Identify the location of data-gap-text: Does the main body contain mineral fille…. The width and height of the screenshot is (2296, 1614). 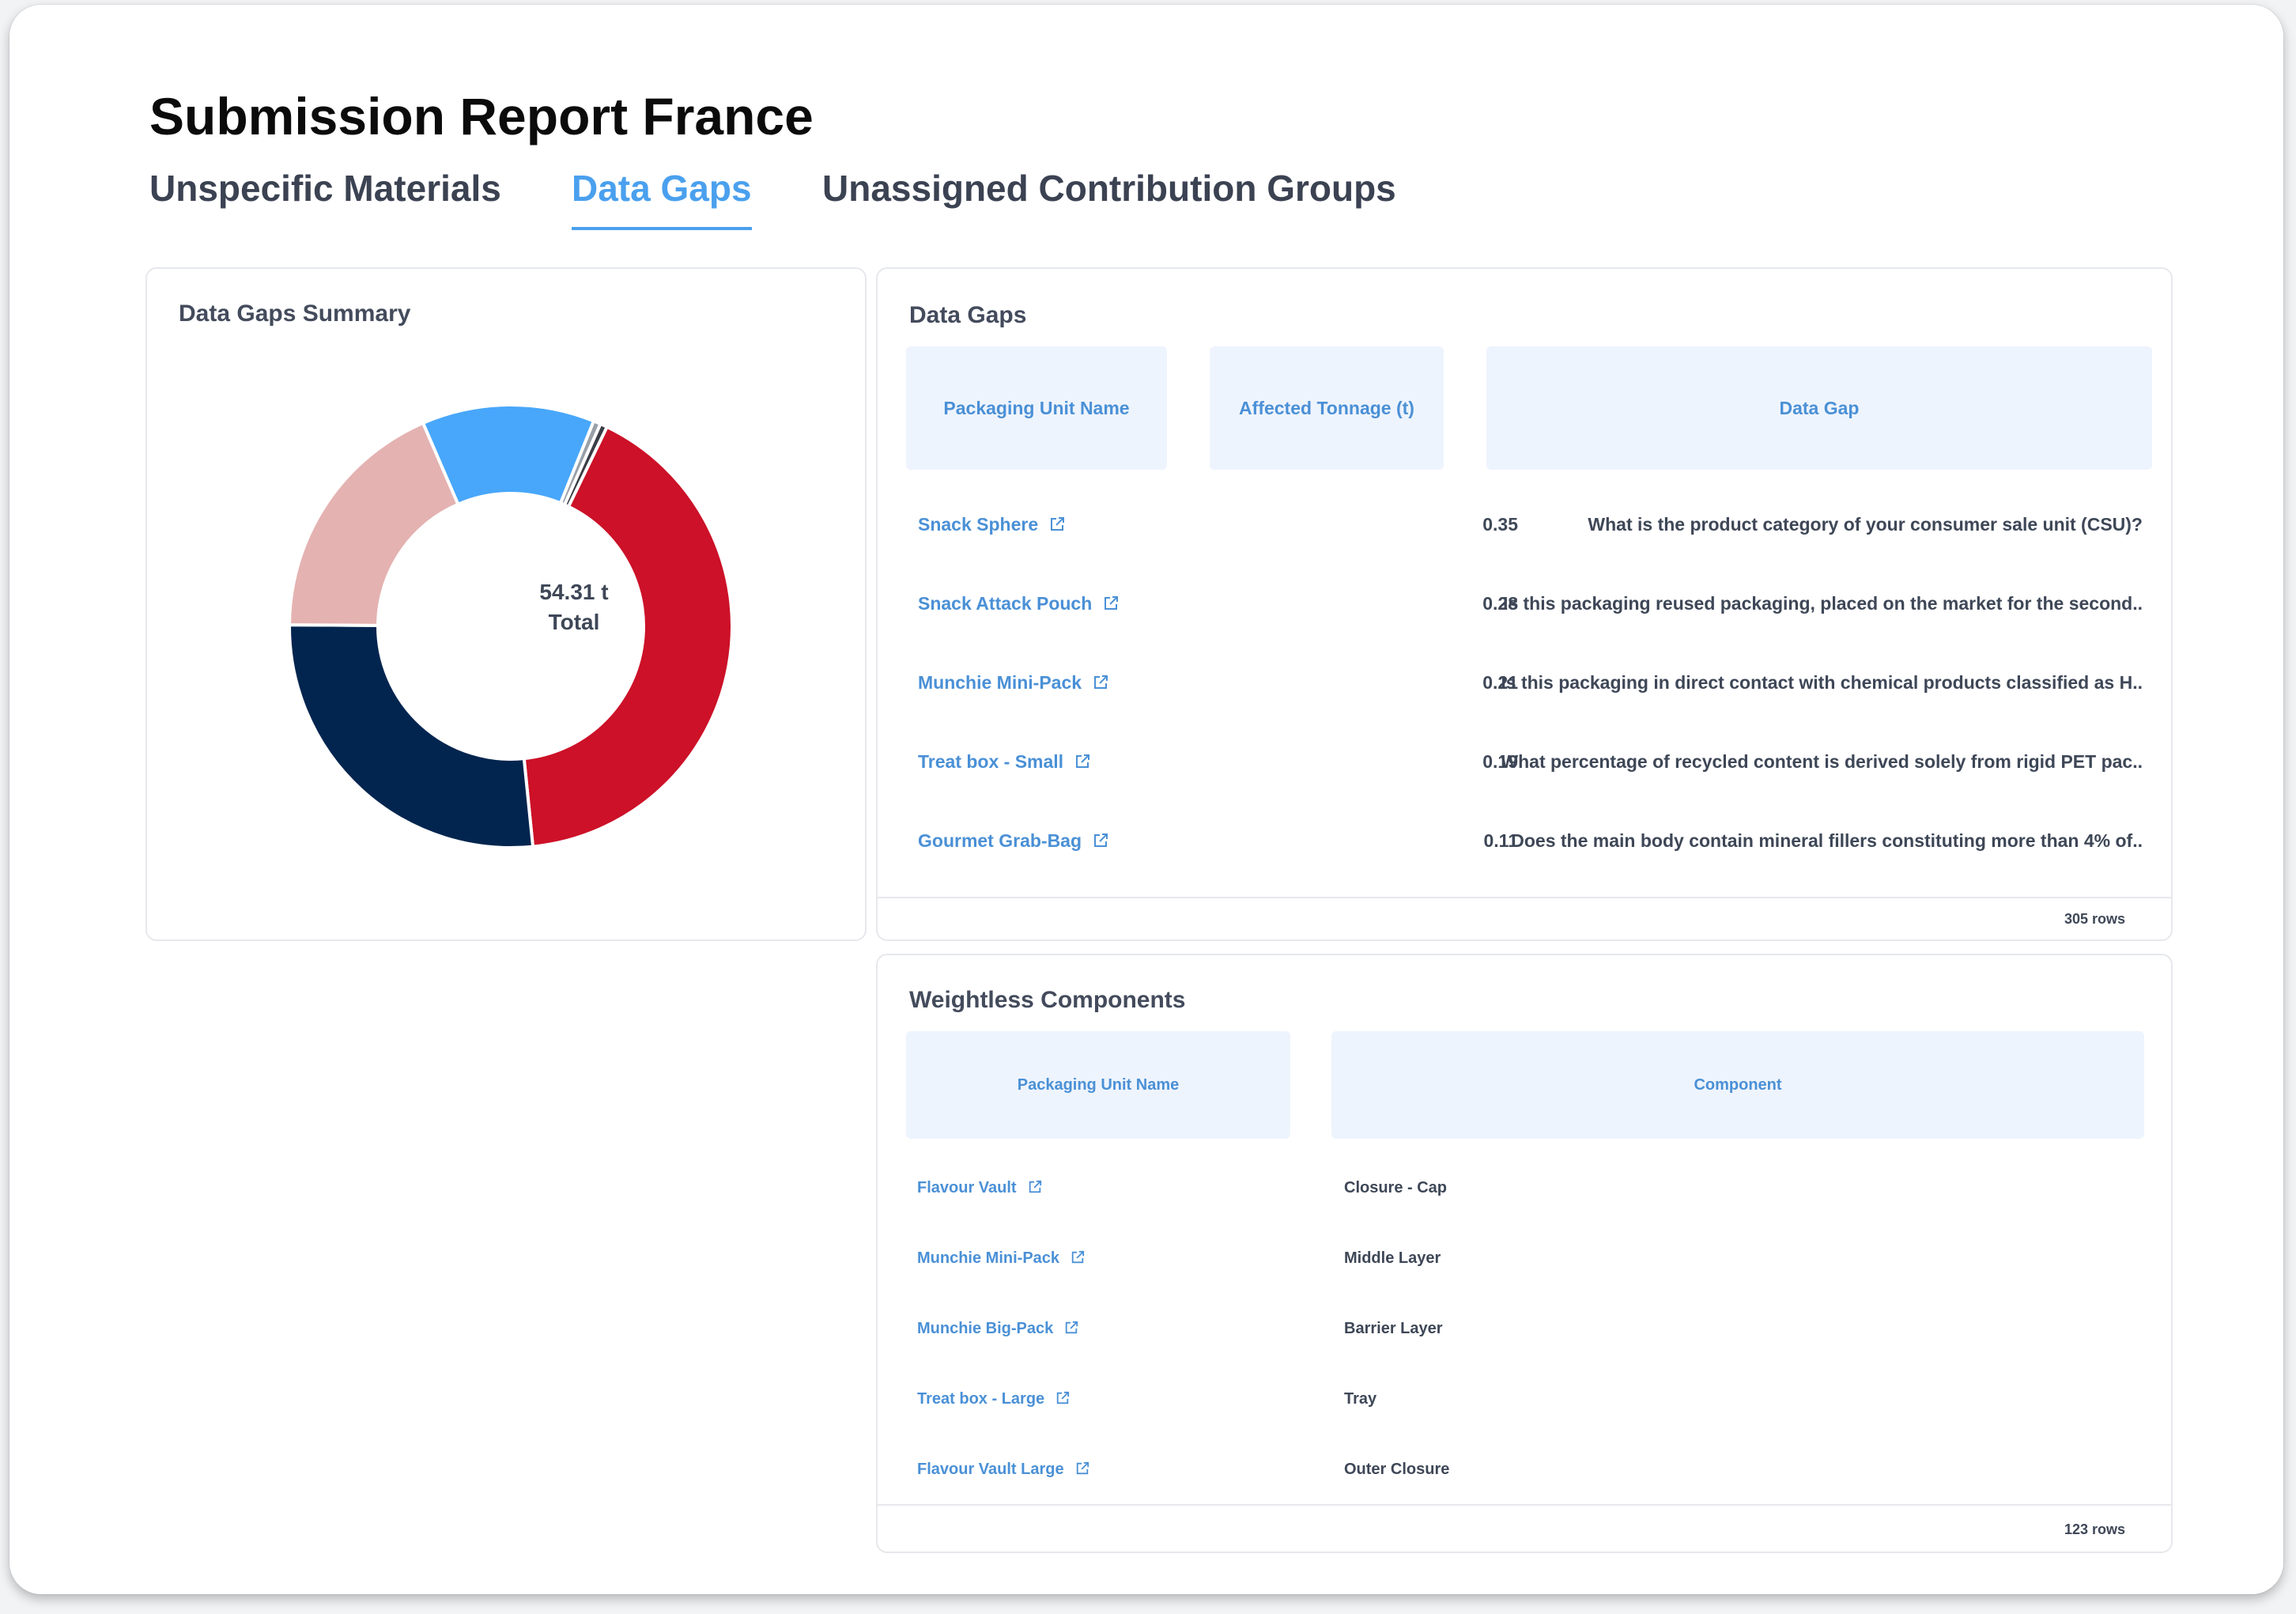
(1827, 840).